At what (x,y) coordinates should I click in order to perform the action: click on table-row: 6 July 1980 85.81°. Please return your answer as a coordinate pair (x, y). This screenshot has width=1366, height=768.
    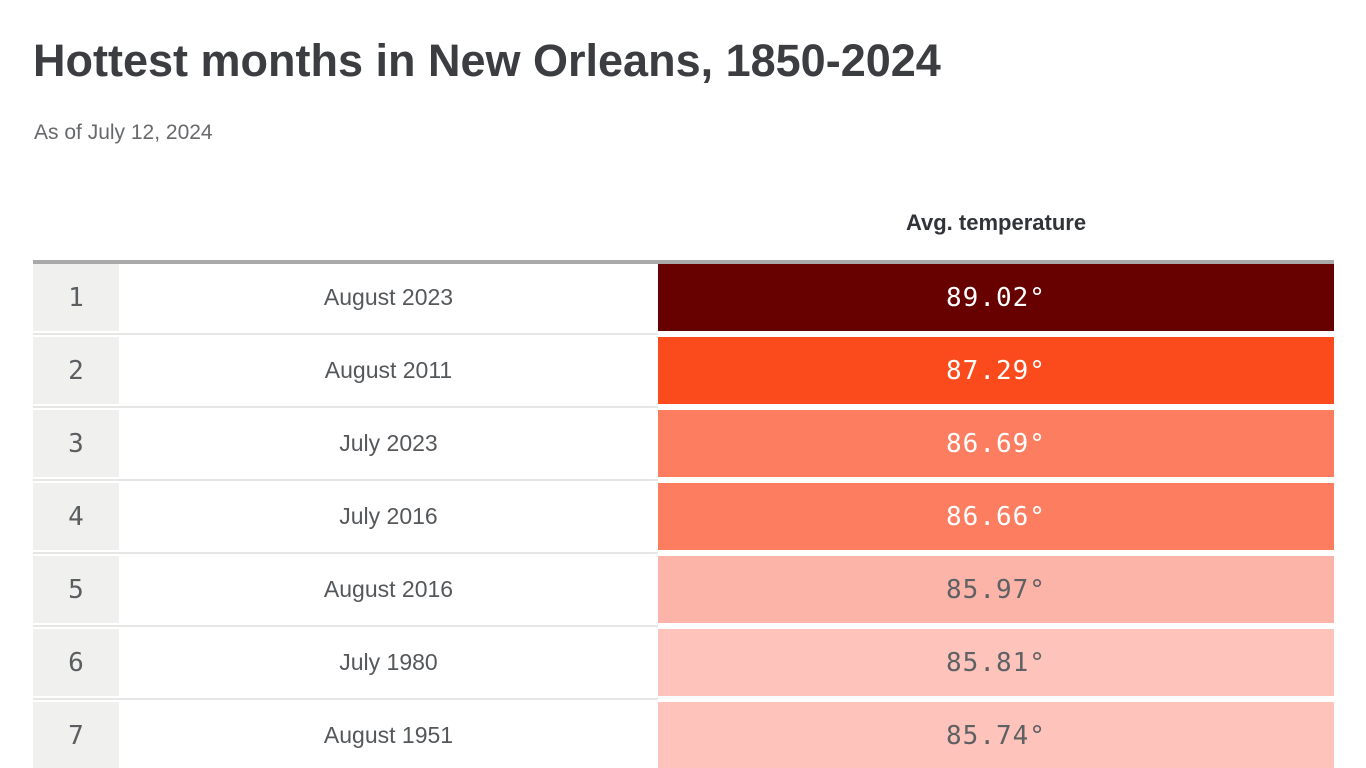
    Looking at the image, I should click on (683, 664).